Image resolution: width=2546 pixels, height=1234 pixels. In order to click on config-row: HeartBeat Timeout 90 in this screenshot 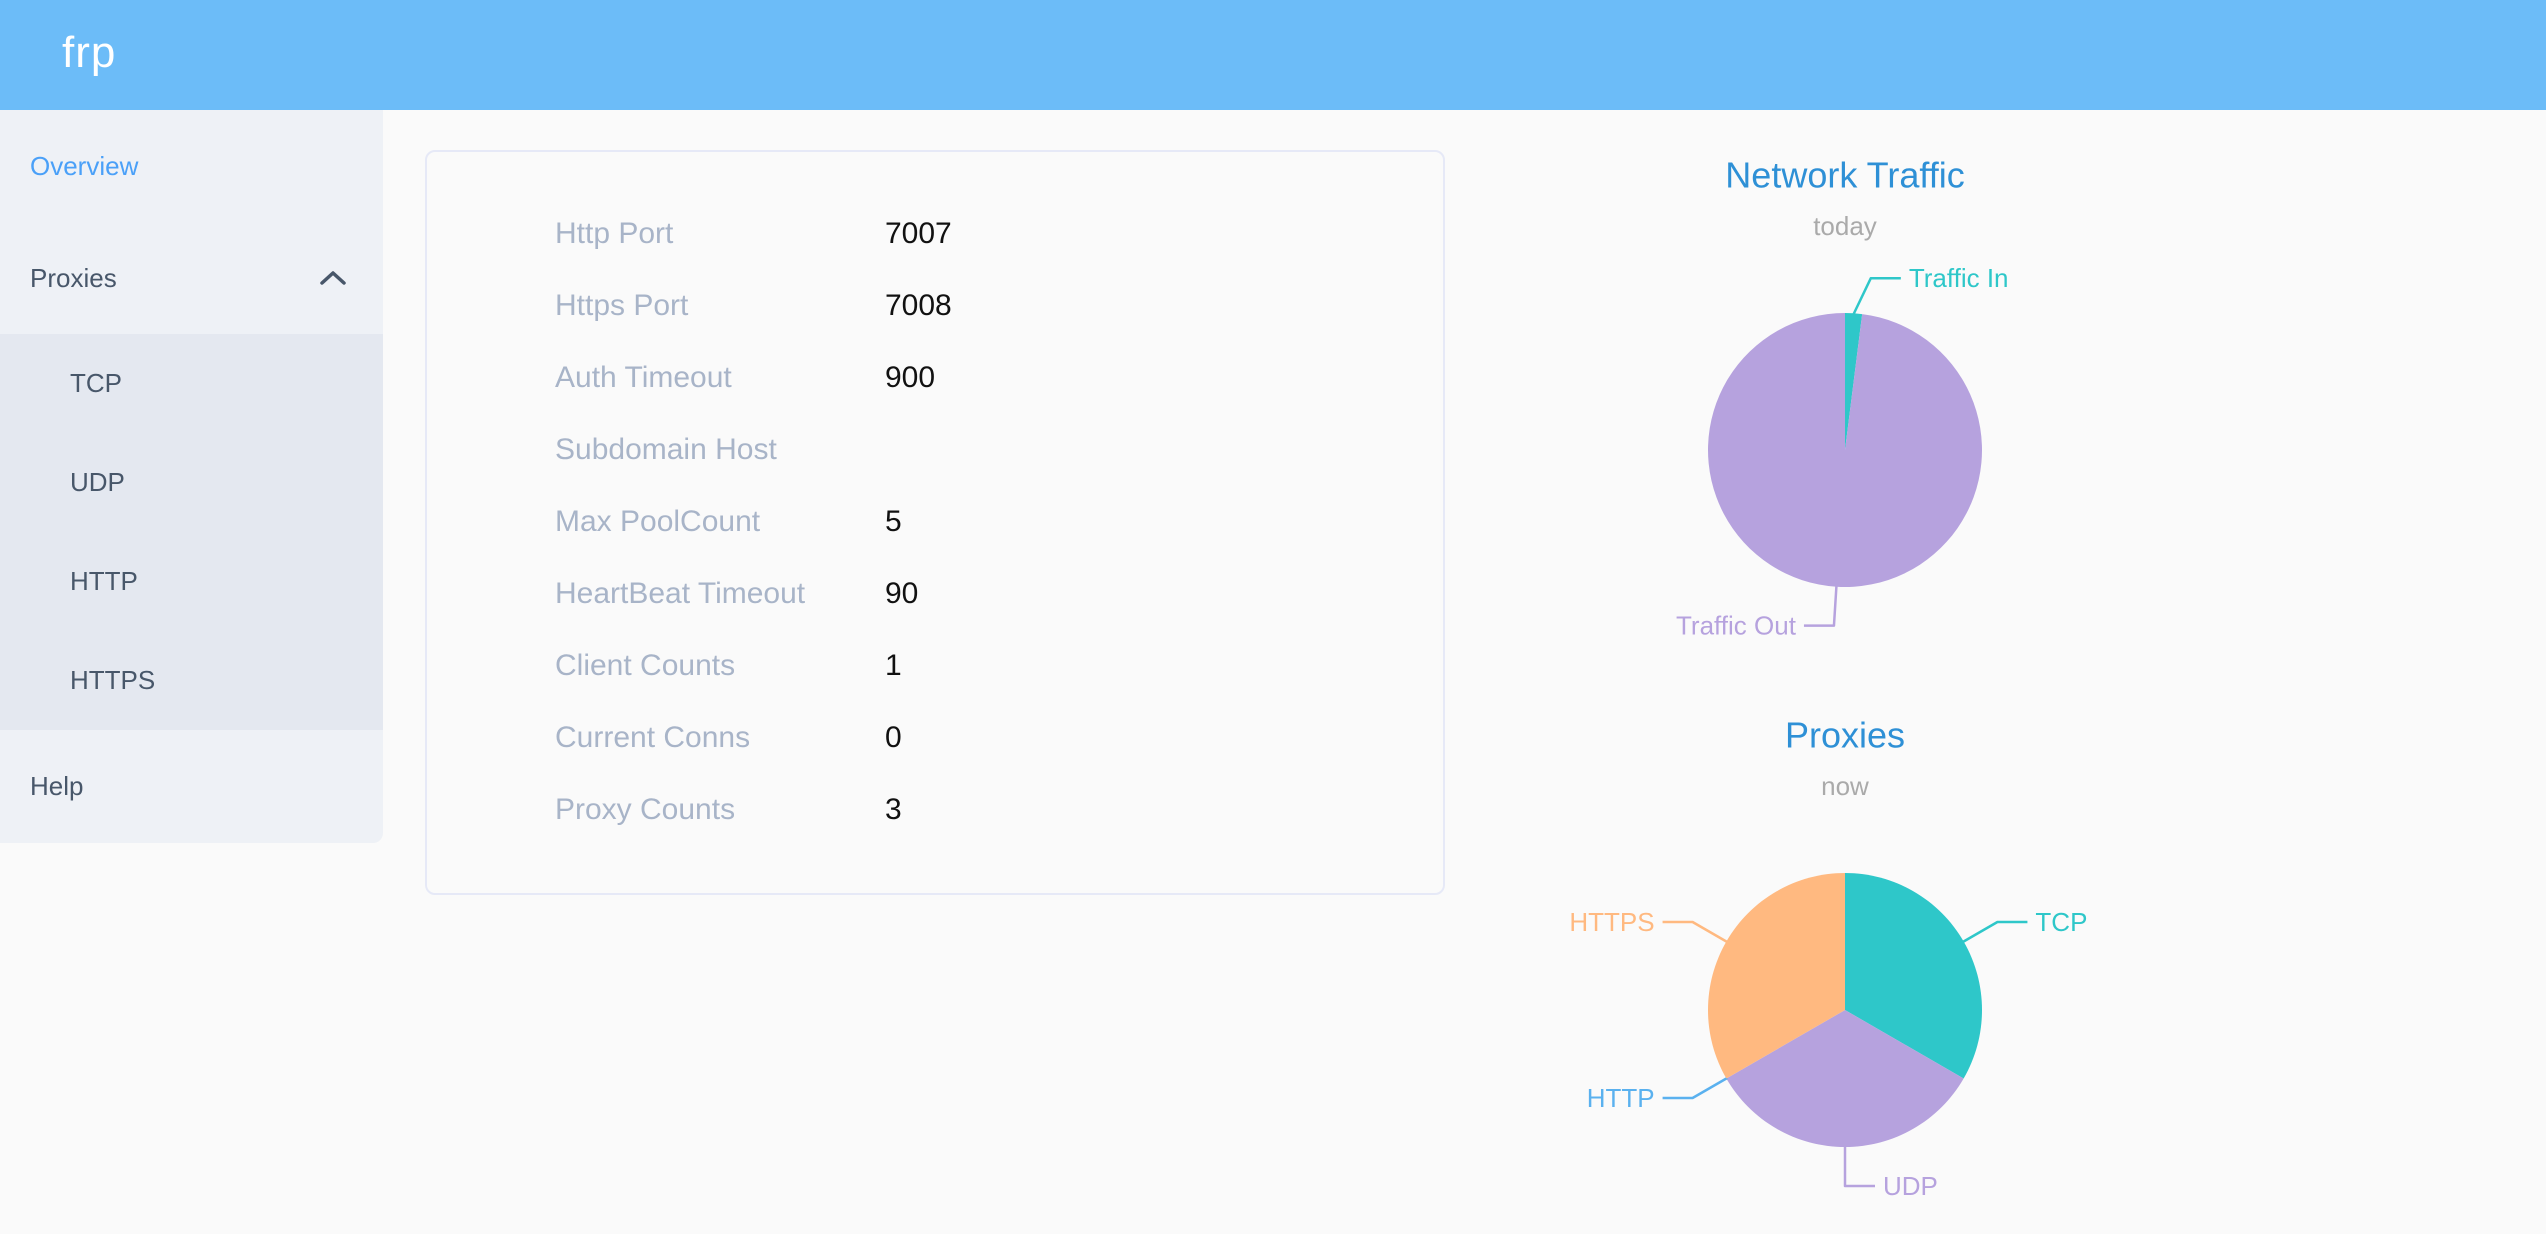, I will do `click(999, 594)`.